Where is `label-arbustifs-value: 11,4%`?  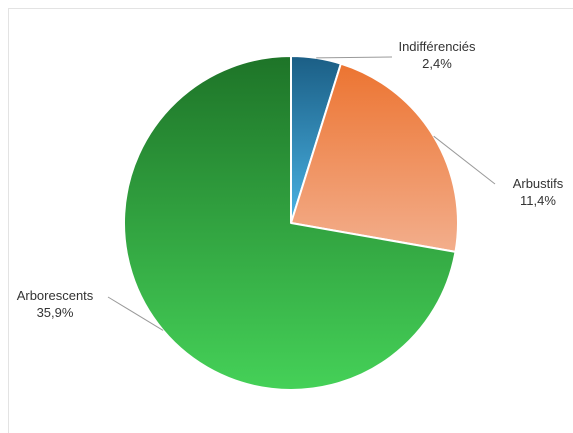
label-arbustifs-value: 11,4% is located at coordinates (538, 200).